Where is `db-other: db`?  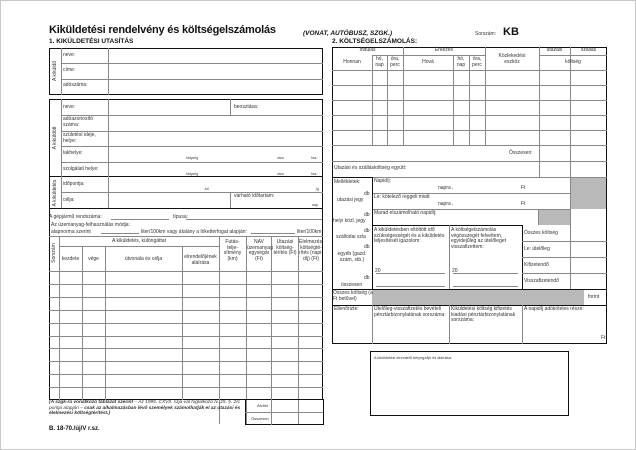 db-other: db is located at coordinates (367, 247).